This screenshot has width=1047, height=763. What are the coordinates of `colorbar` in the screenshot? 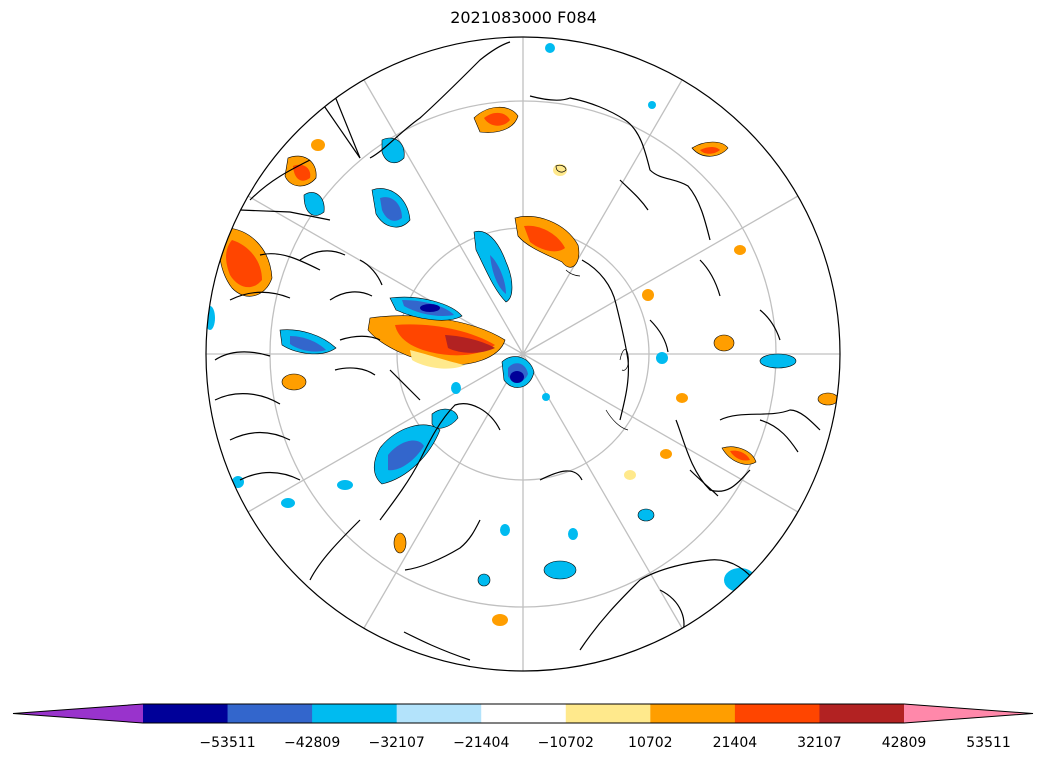 It's located at (523, 713).